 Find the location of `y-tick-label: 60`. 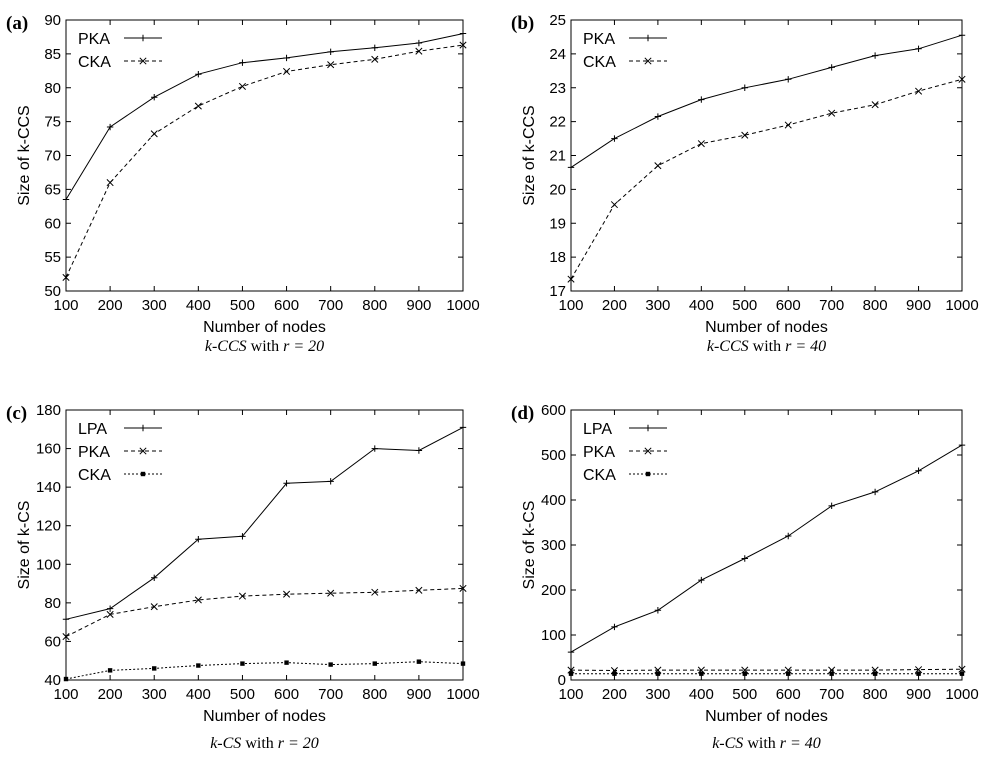

y-tick-label: 60 is located at coordinates (52, 223).